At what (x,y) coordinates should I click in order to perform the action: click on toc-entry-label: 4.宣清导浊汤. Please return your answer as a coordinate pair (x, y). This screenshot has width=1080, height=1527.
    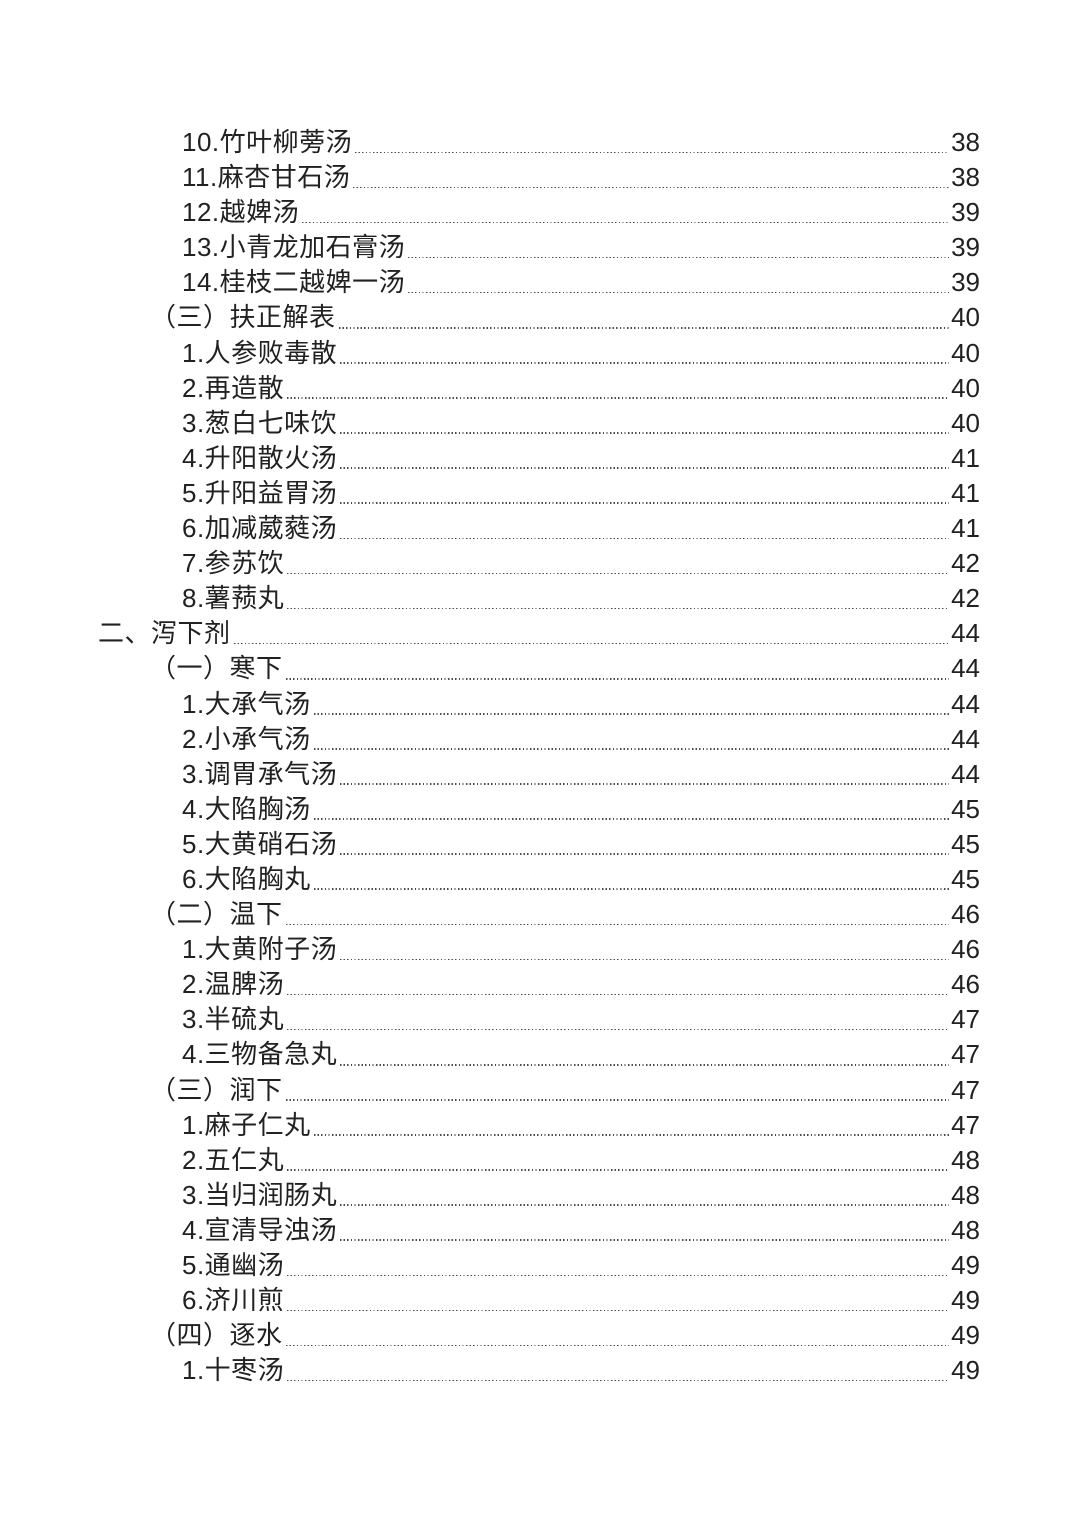
    Looking at the image, I should click on (260, 1229).